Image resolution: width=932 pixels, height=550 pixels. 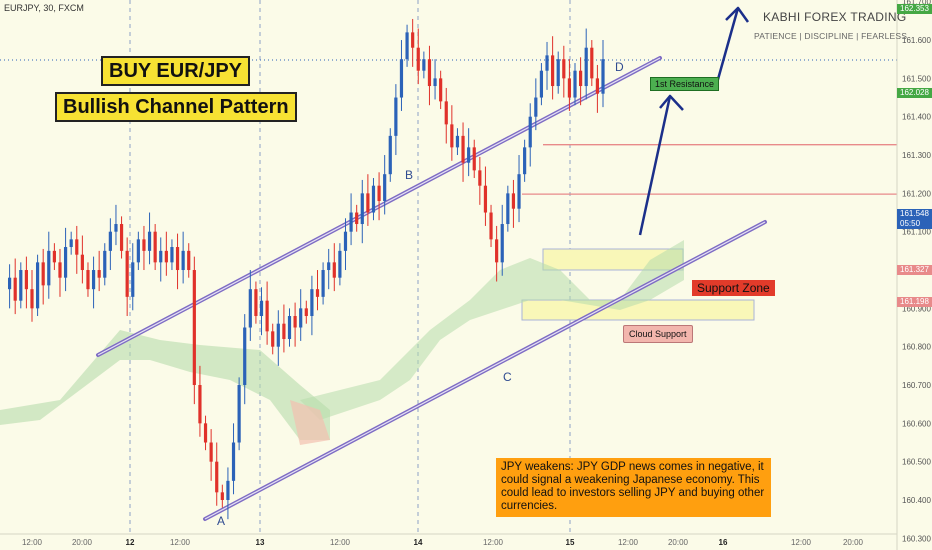 I want to click on arrow-head-resistance, so click(x=671, y=102).